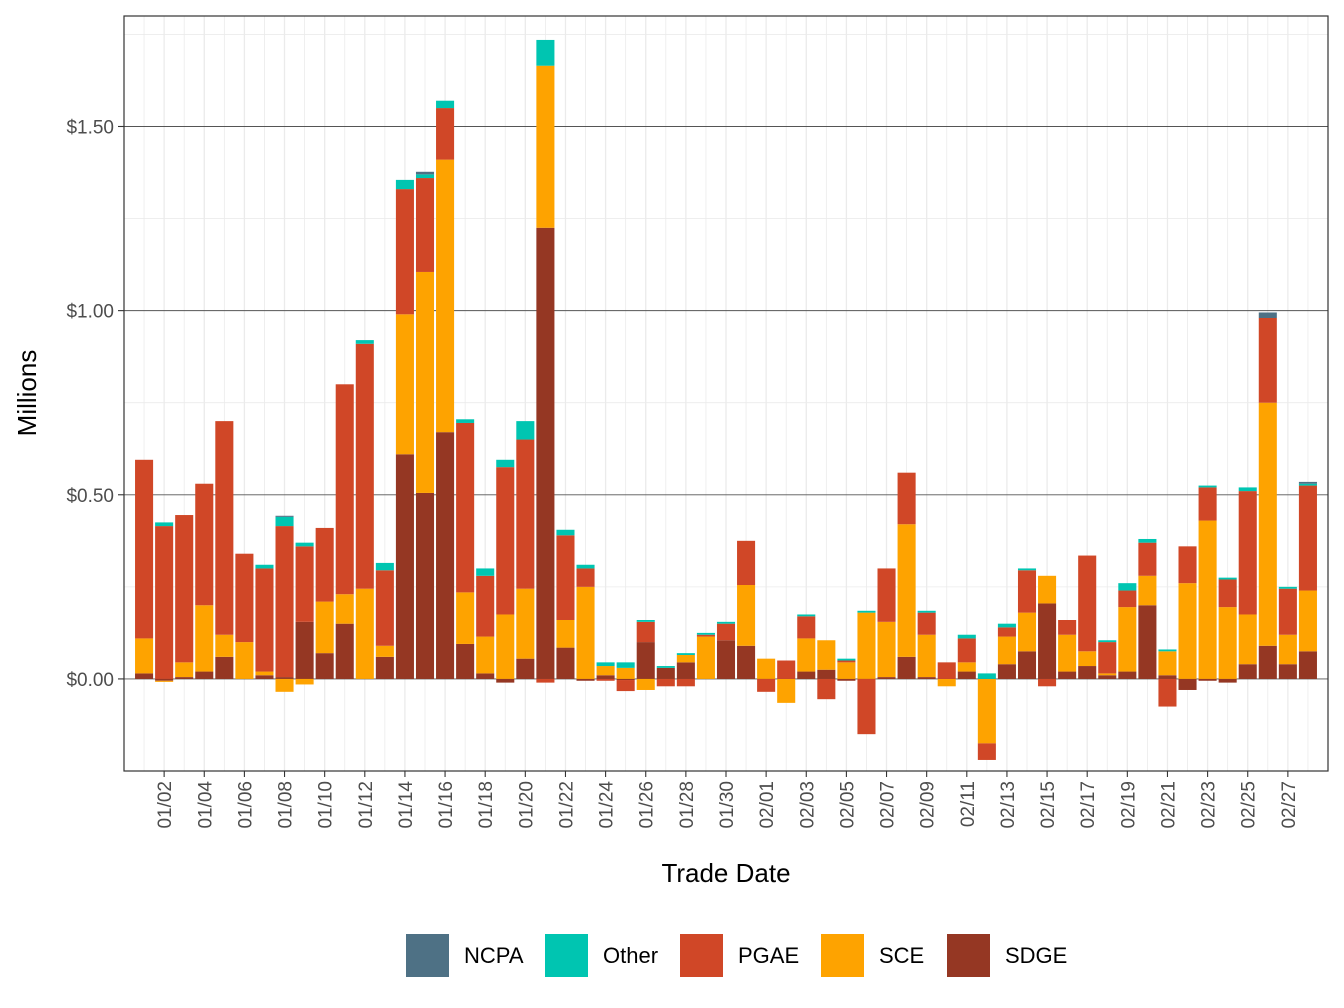  I want to click on x-tick-label: 02/03, so click(807, 805).